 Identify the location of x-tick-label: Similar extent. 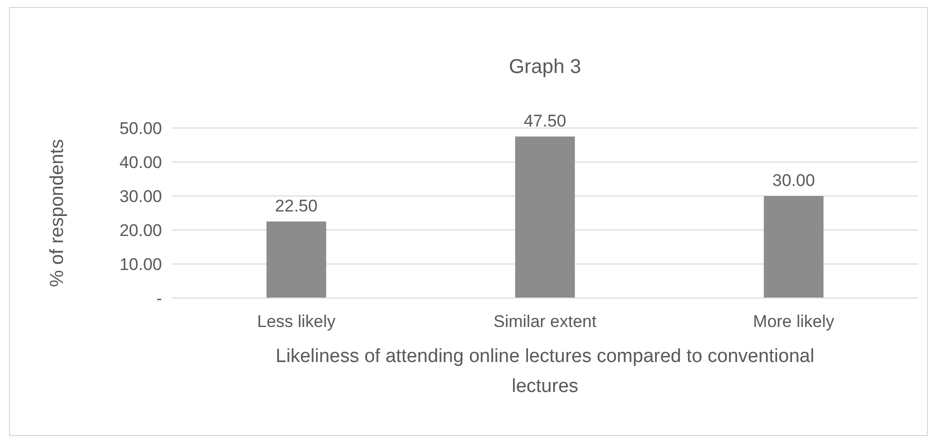
(545, 321).